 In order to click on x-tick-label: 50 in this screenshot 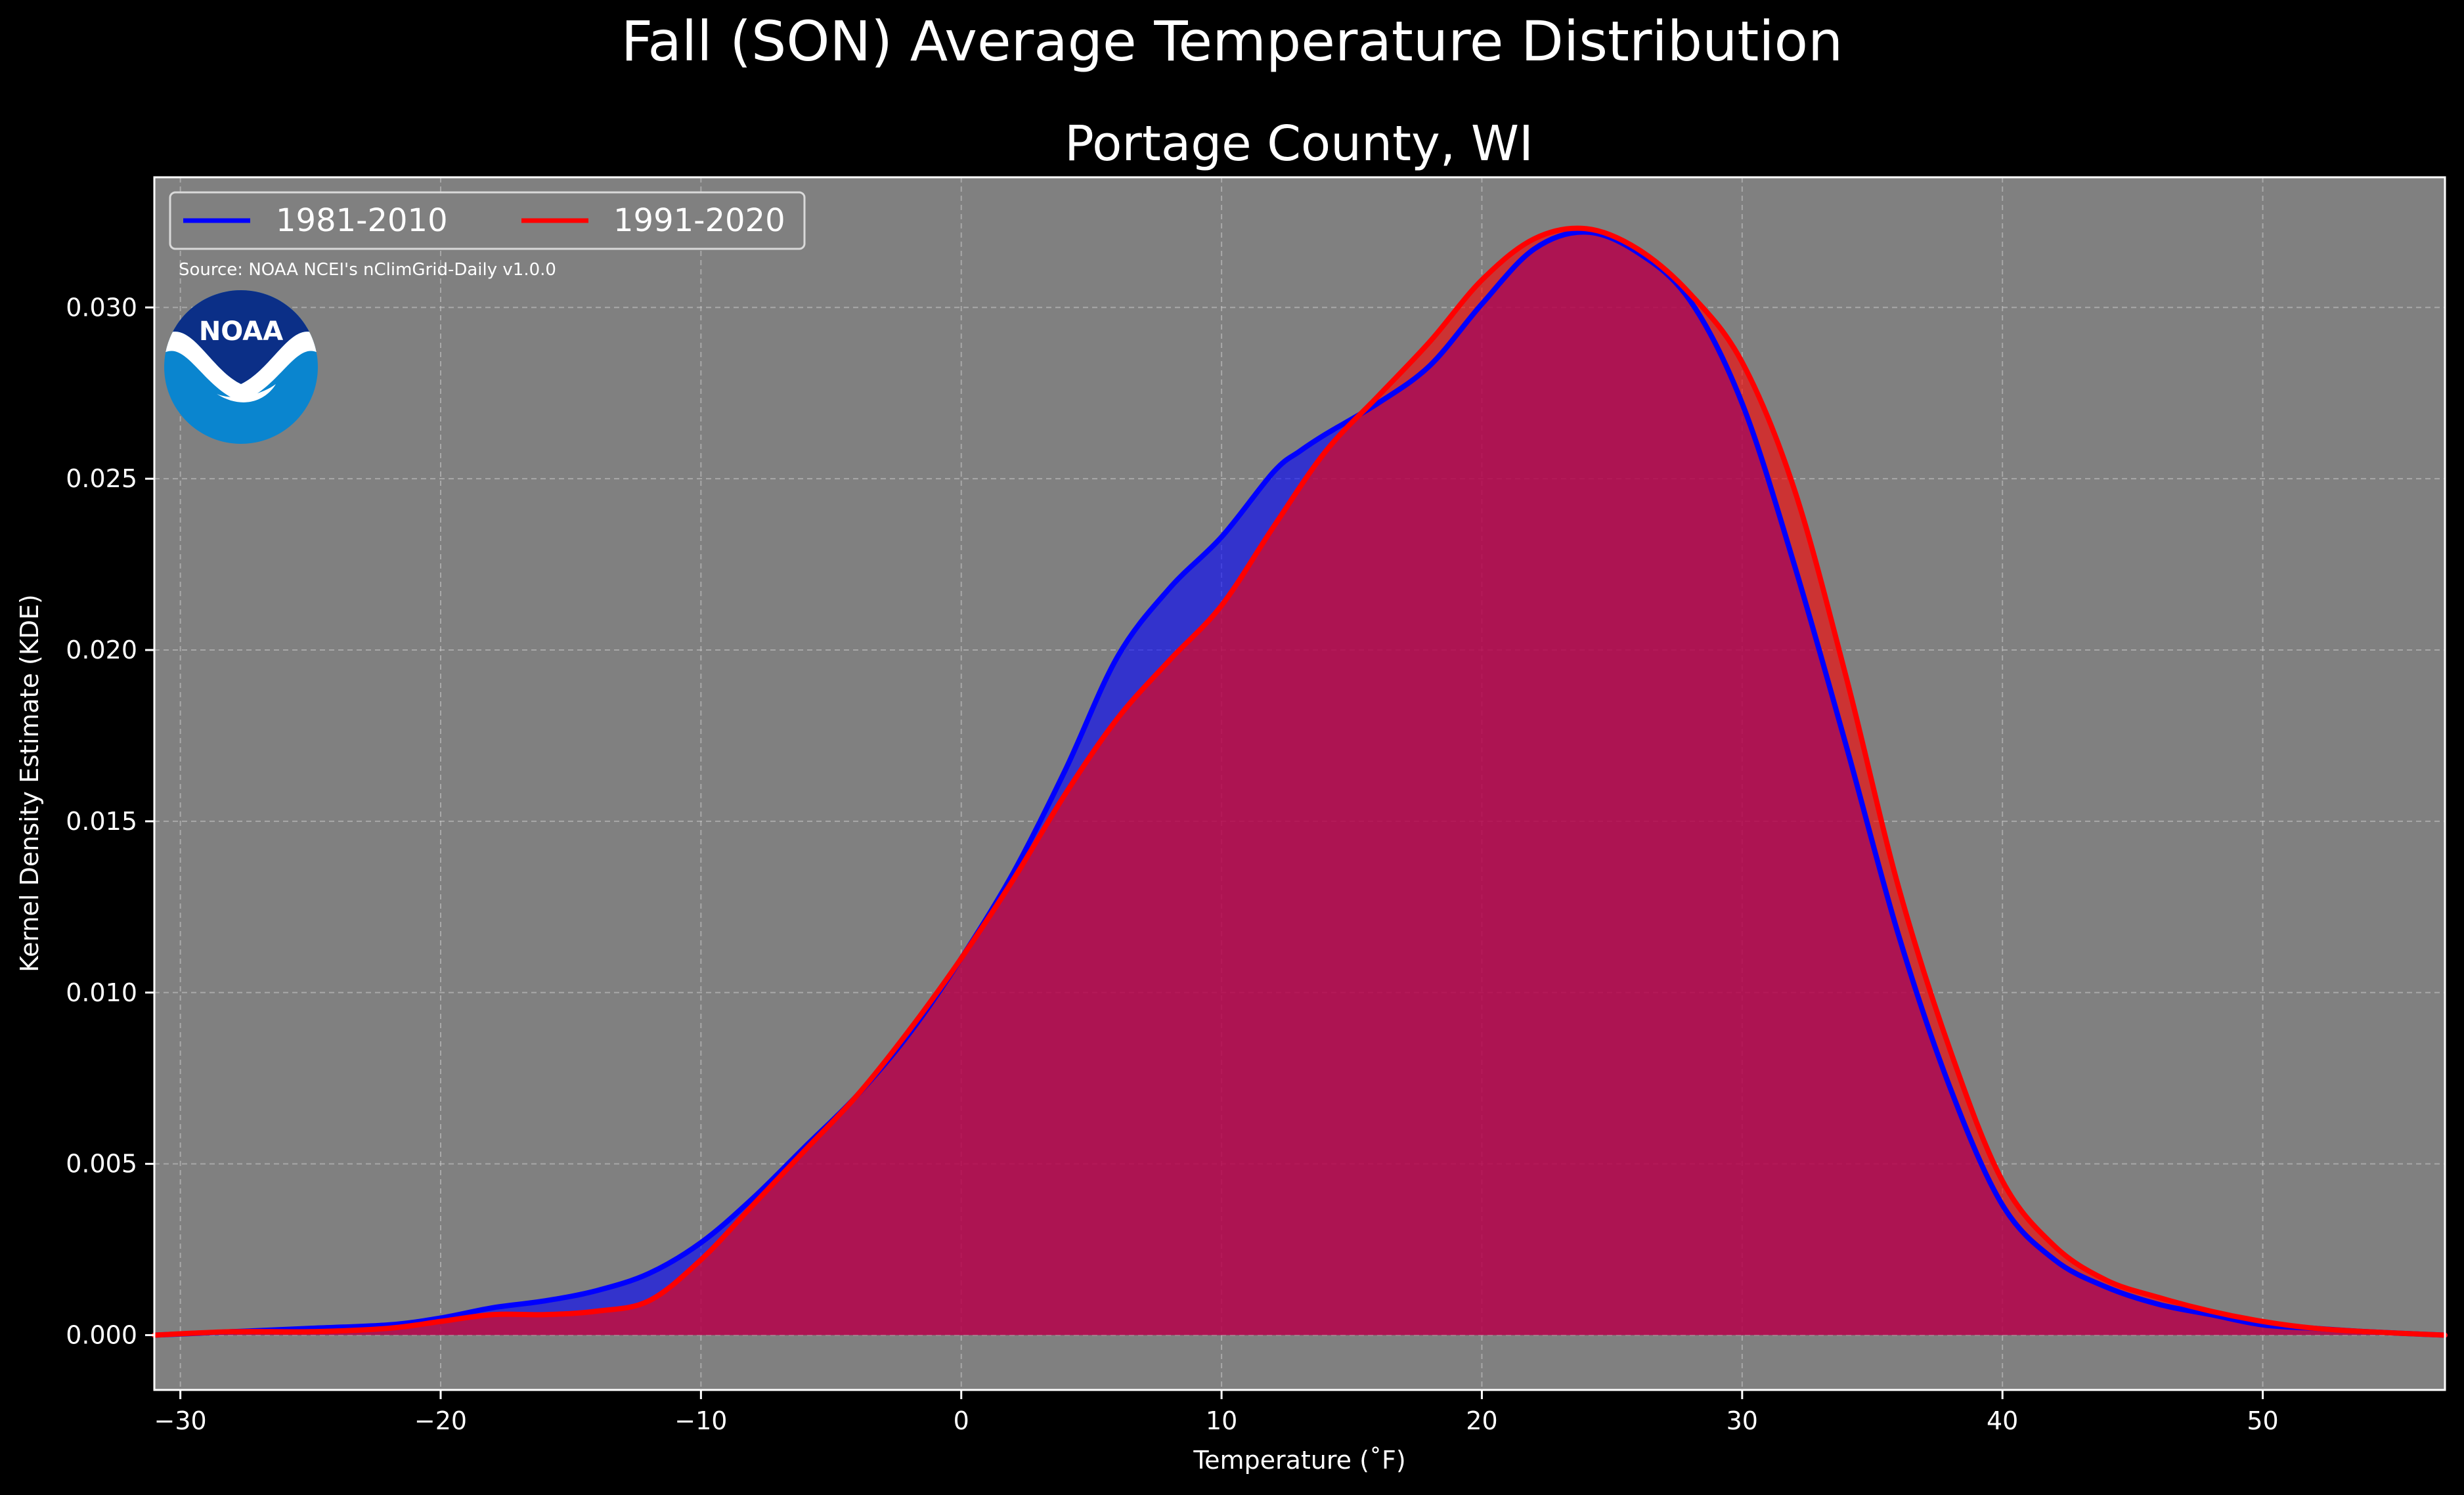, I will do `click(2262, 1420)`.